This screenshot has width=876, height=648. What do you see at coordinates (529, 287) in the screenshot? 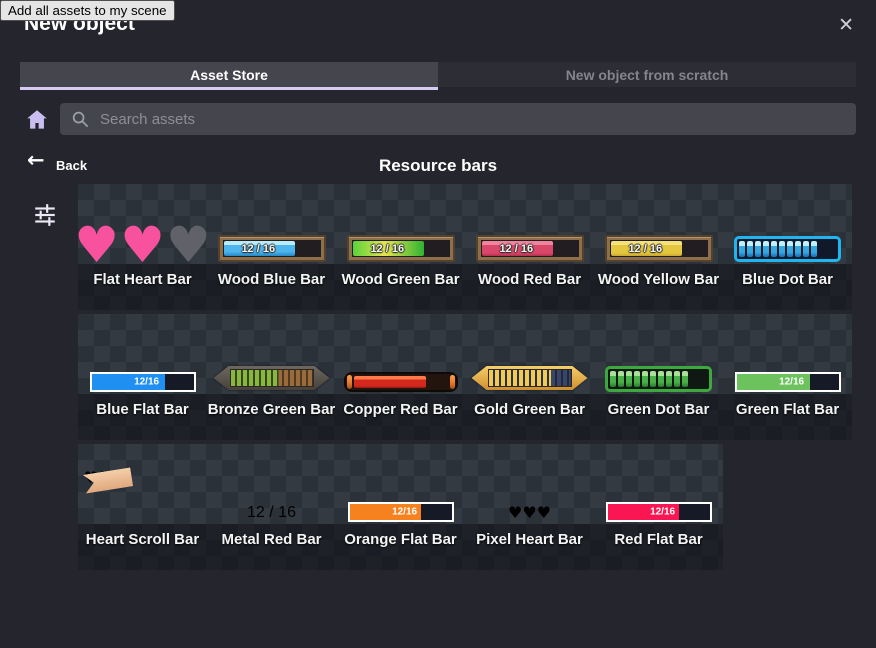
I see `asset-label: Wood Red Bar` at bounding box center [529, 287].